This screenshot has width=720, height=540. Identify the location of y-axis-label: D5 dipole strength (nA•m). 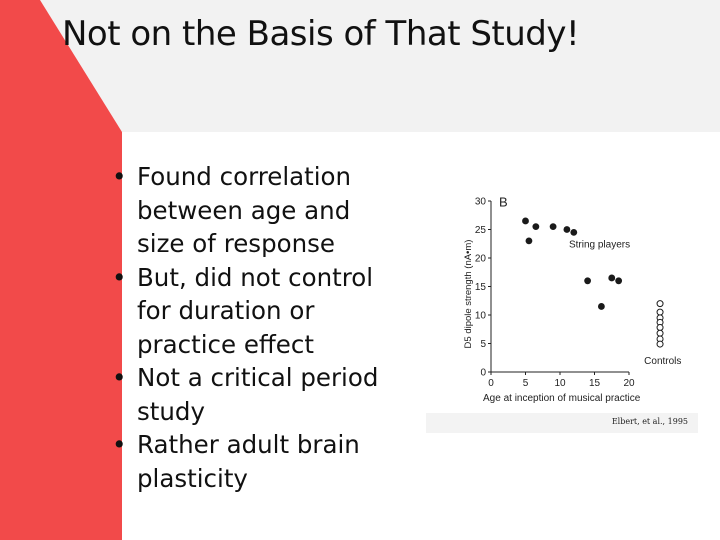
(468, 294).